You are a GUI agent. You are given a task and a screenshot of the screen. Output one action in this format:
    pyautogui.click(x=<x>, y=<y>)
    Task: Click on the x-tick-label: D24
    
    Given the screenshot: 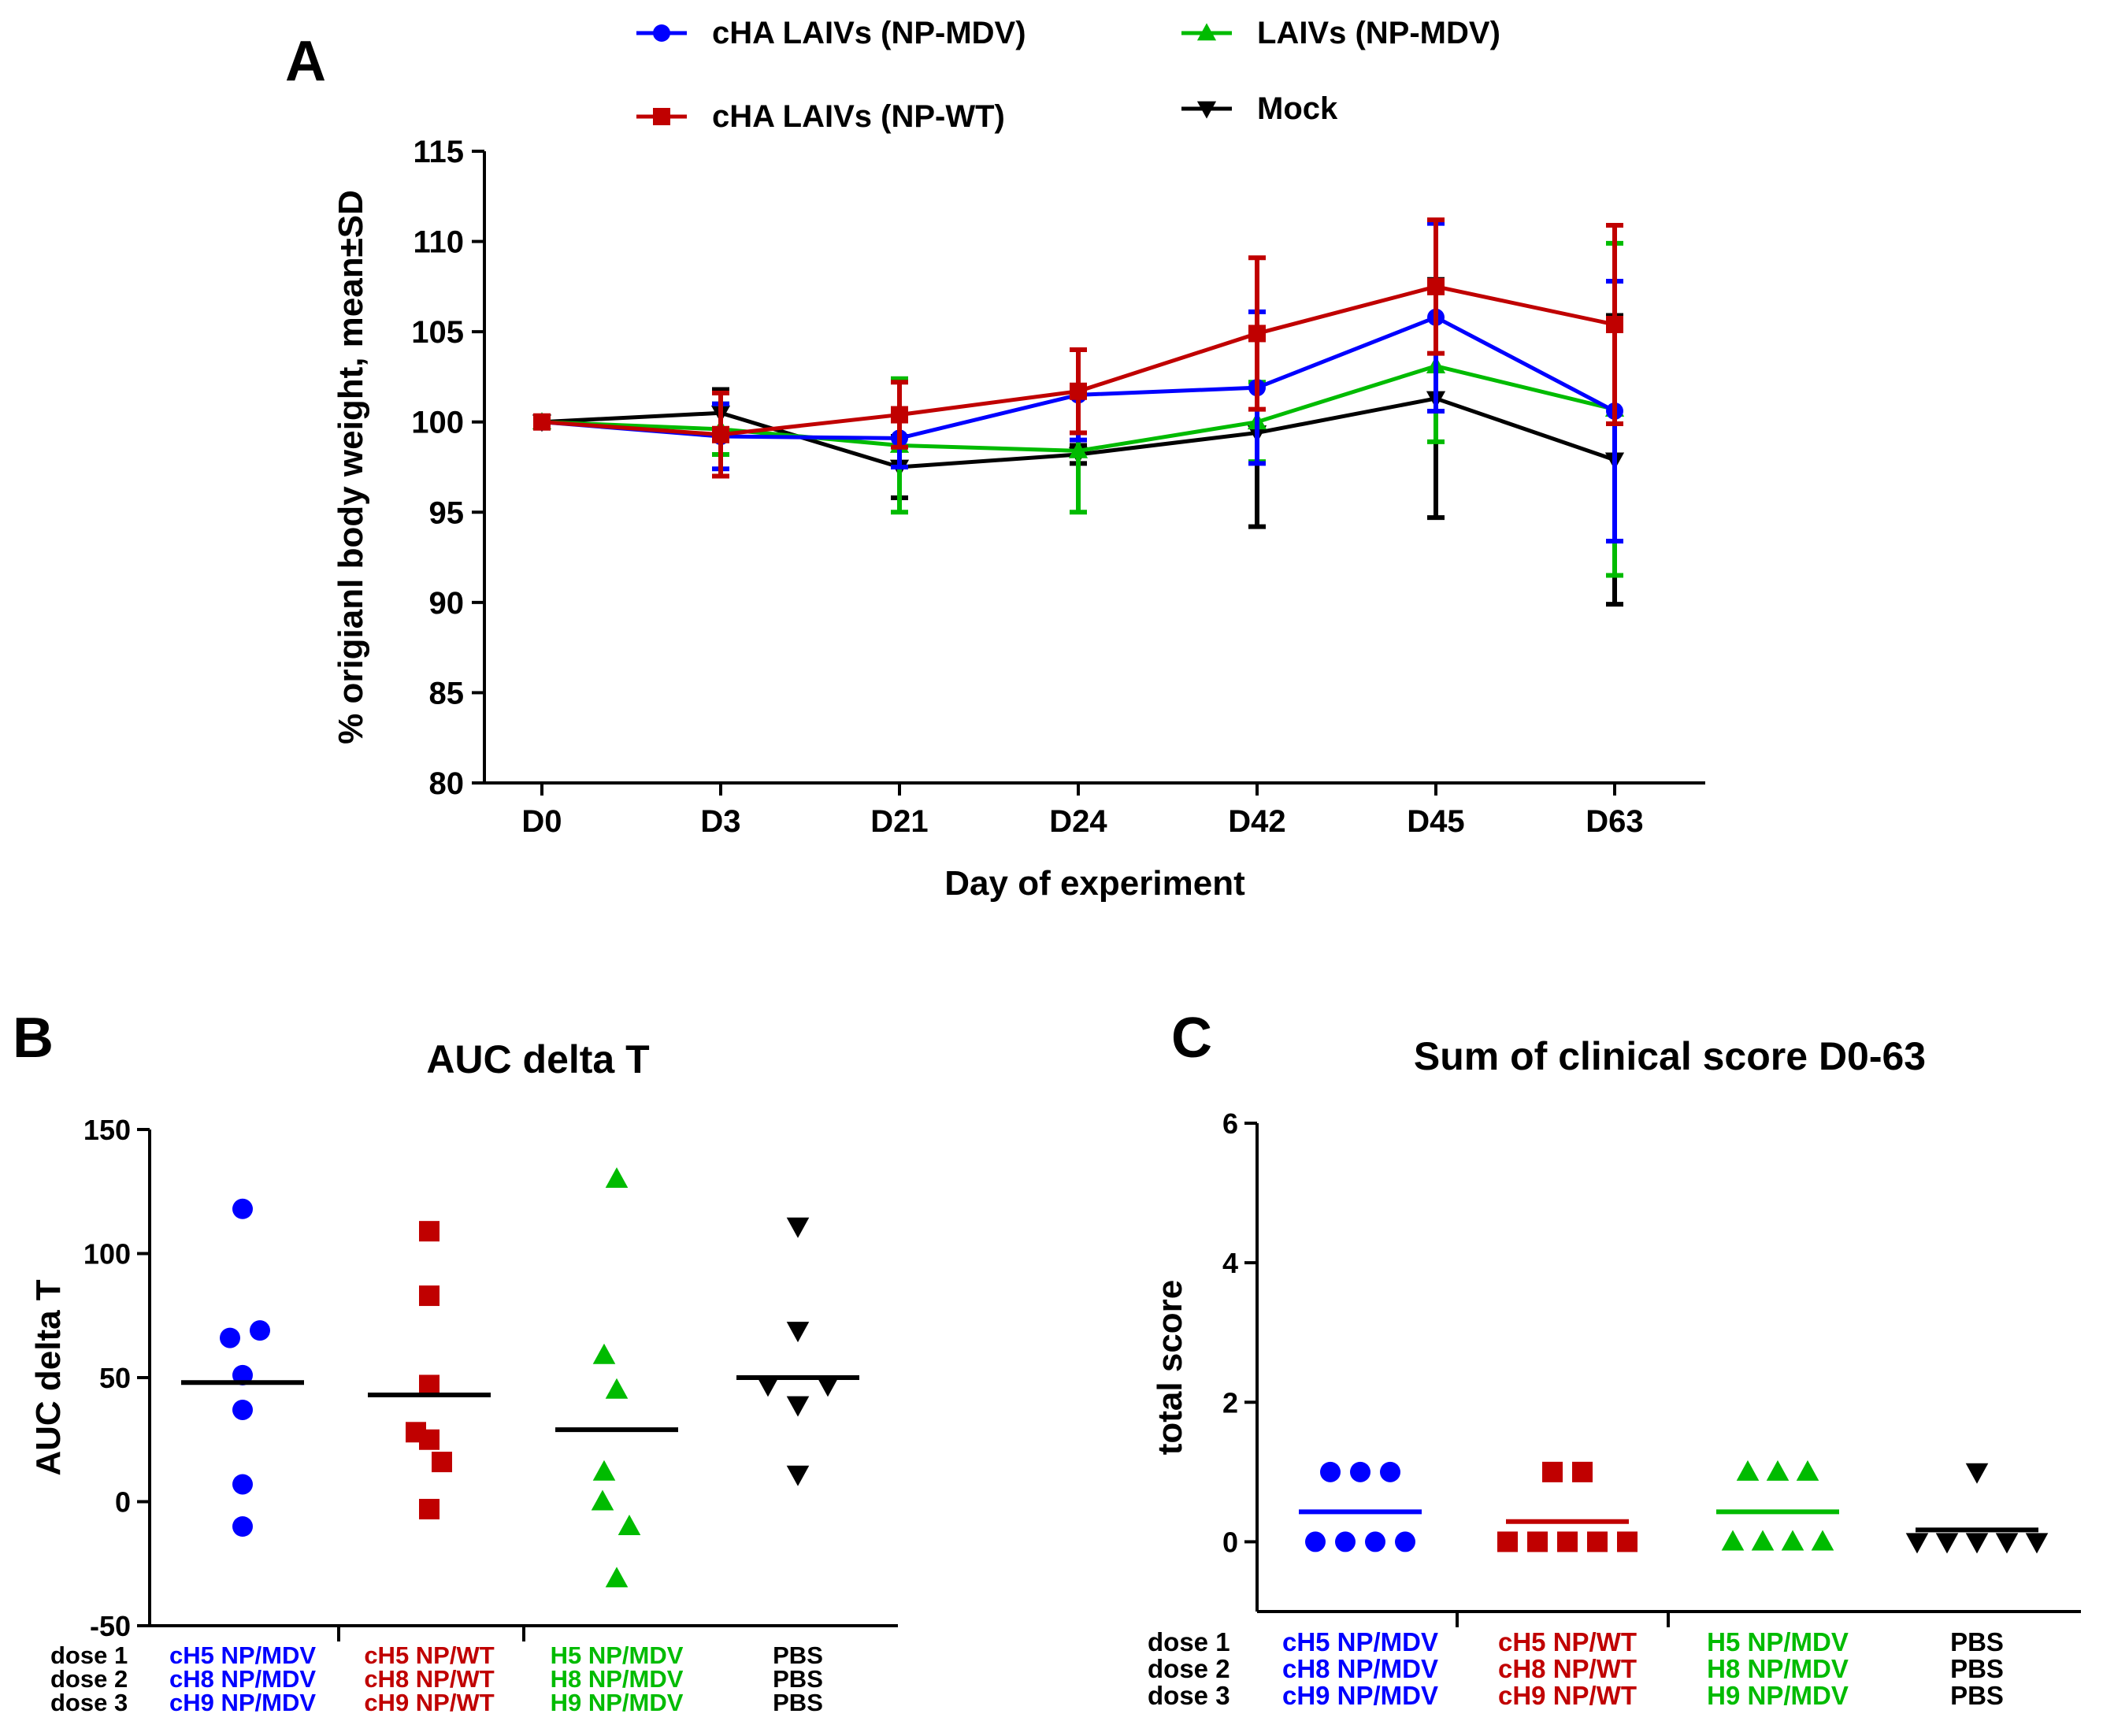 What is the action you would take?
    pyautogui.click(x=1078, y=821)
    